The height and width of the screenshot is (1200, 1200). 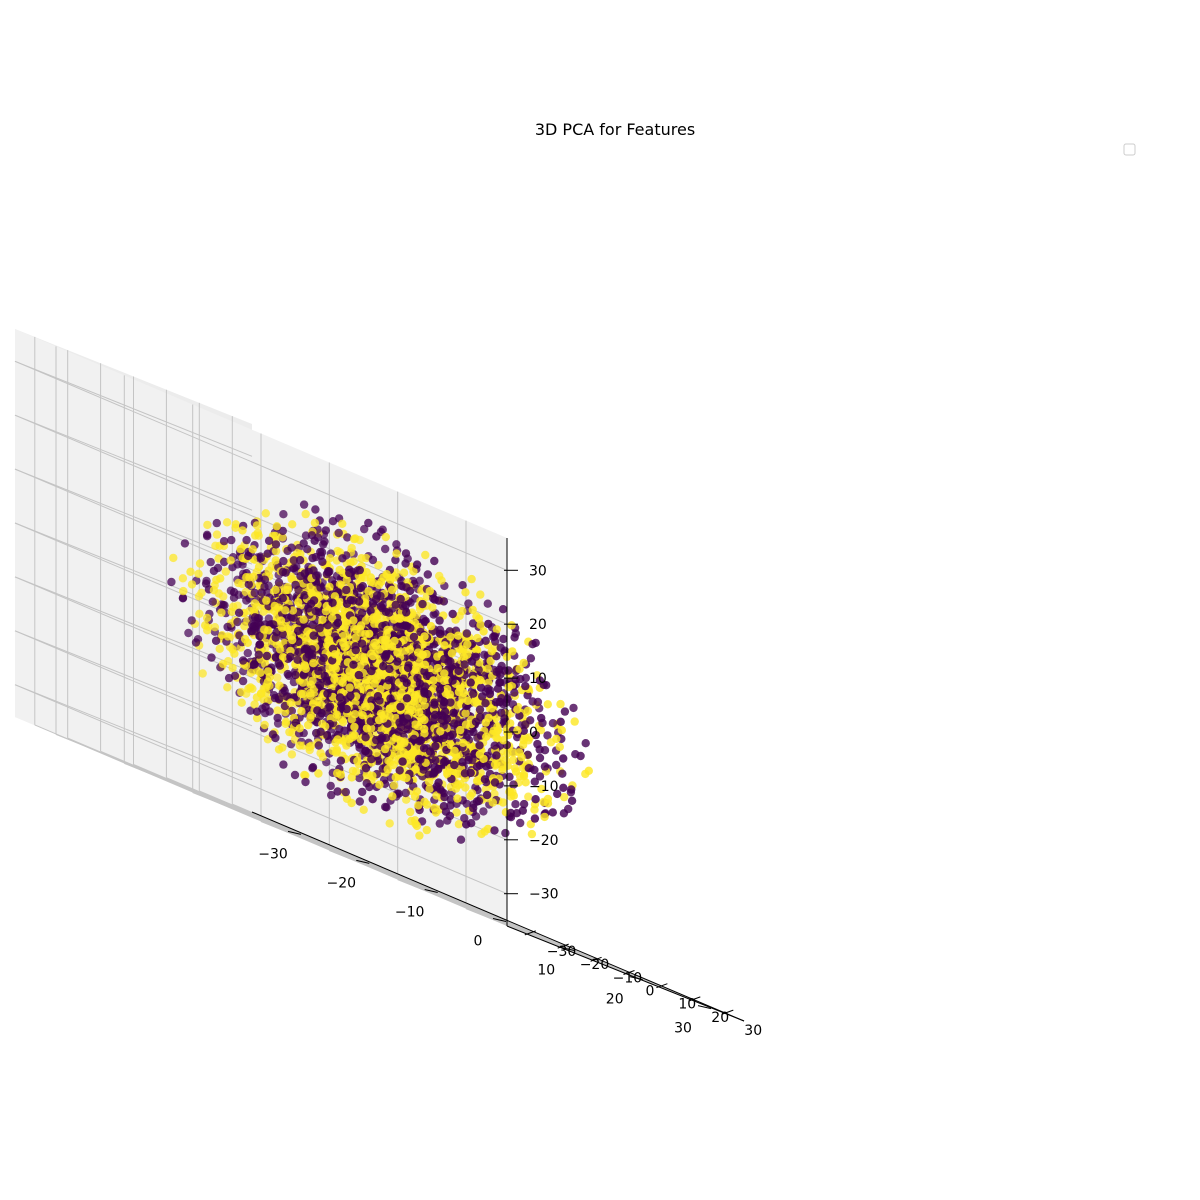 What do you see at coordinates (615, 129) in the screenshot?
I see `chart-title: 3D PCA for Features` at bounding box center [615, 129].